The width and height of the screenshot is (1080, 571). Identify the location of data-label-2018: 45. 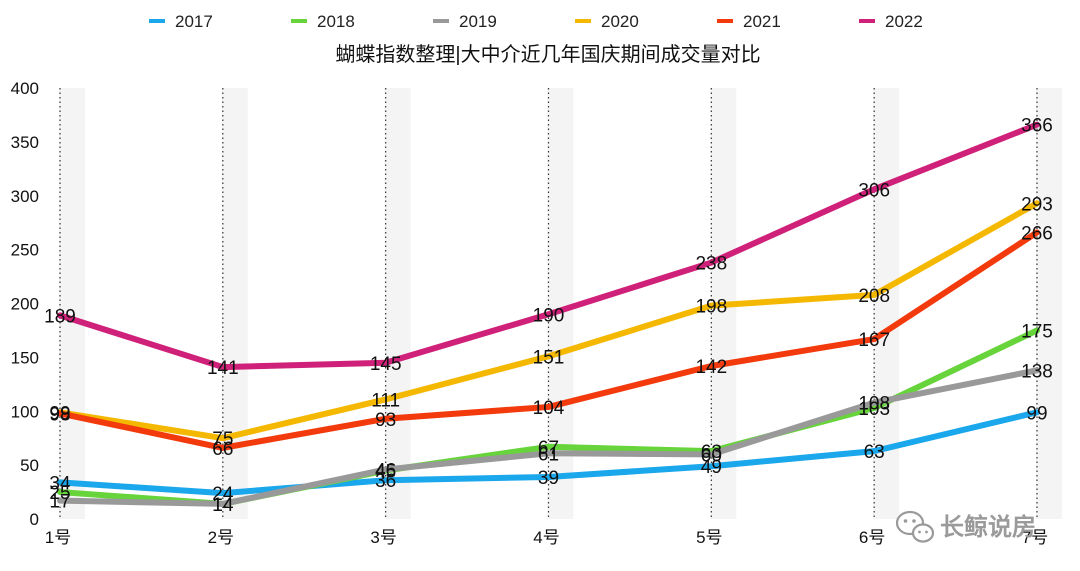
(385, 472).